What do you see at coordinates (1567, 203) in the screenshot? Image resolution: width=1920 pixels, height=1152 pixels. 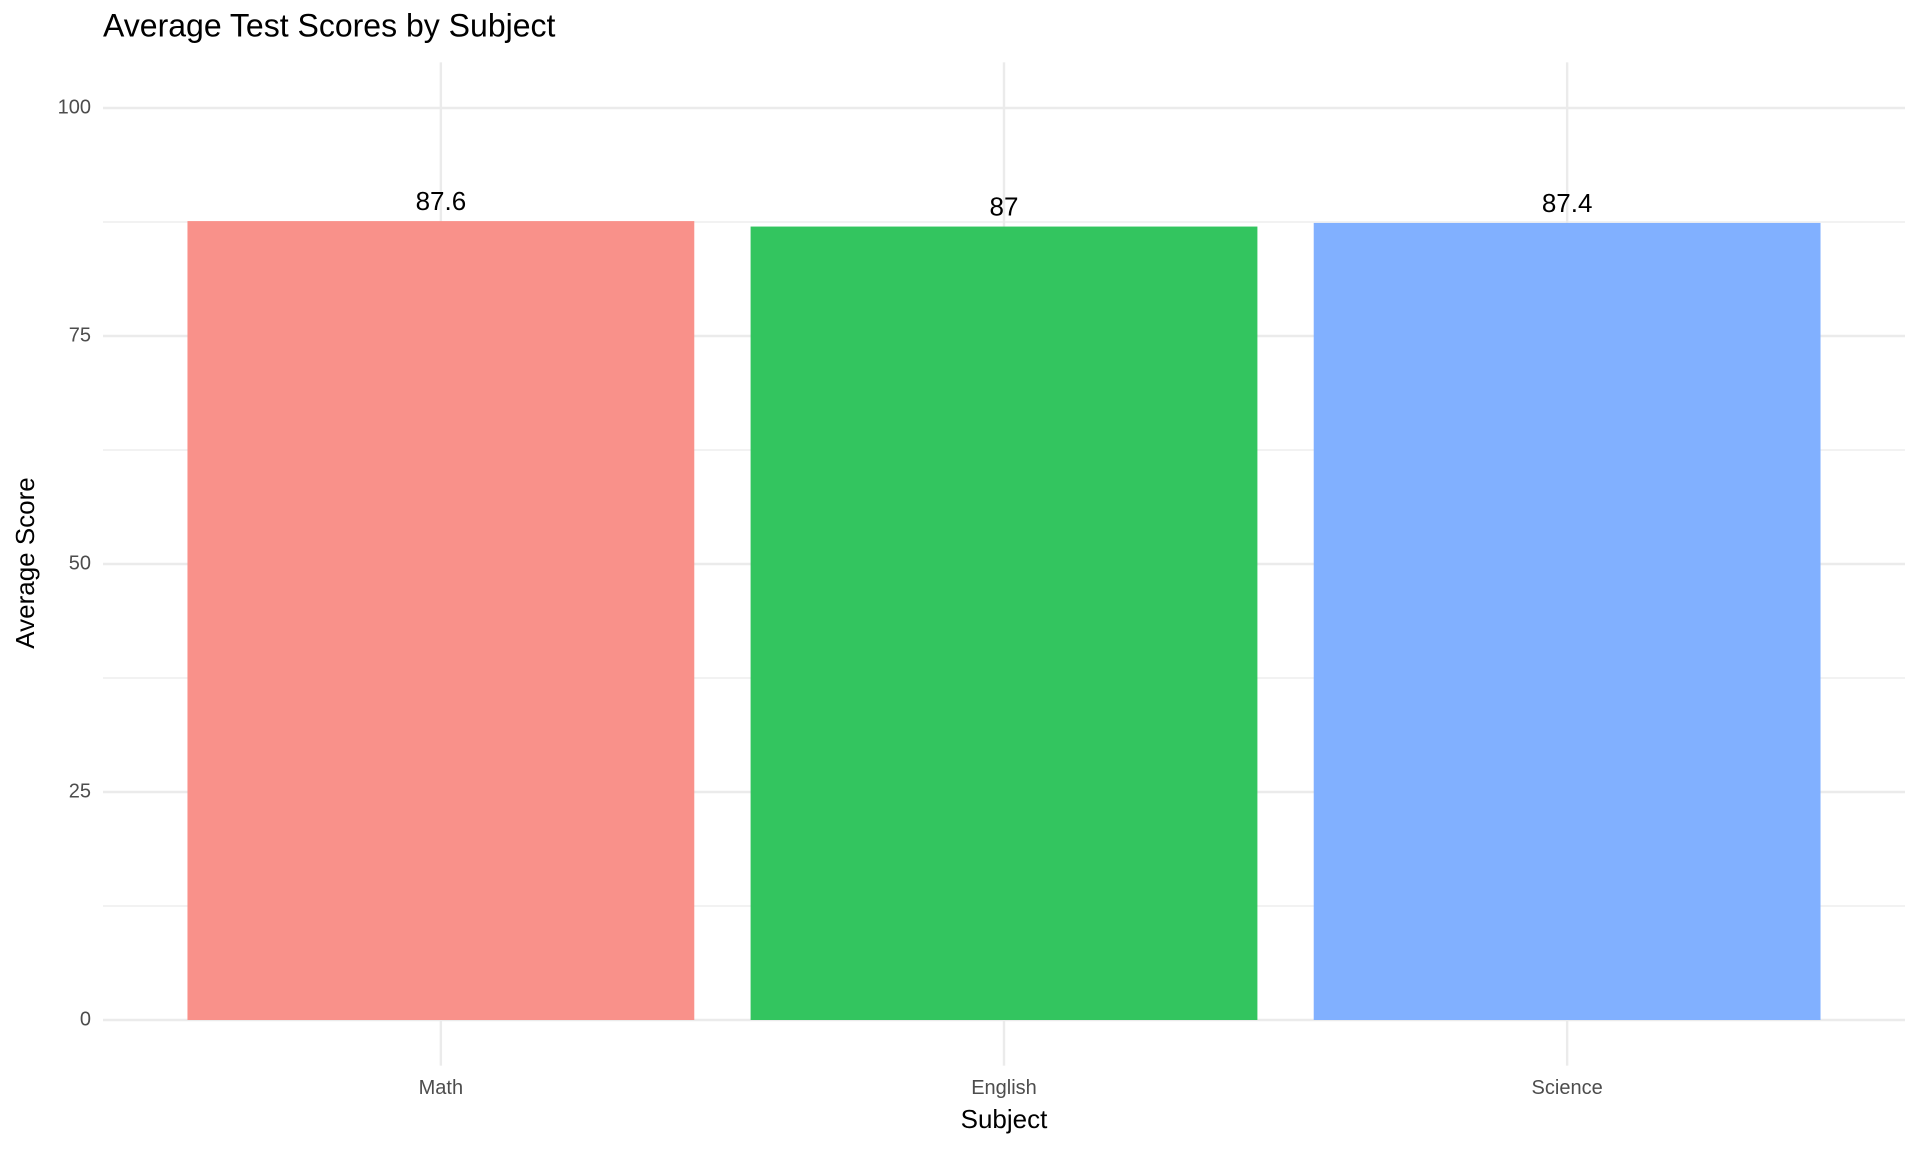 I see `value-label: 87.4` at bounding box center [1567, 203].